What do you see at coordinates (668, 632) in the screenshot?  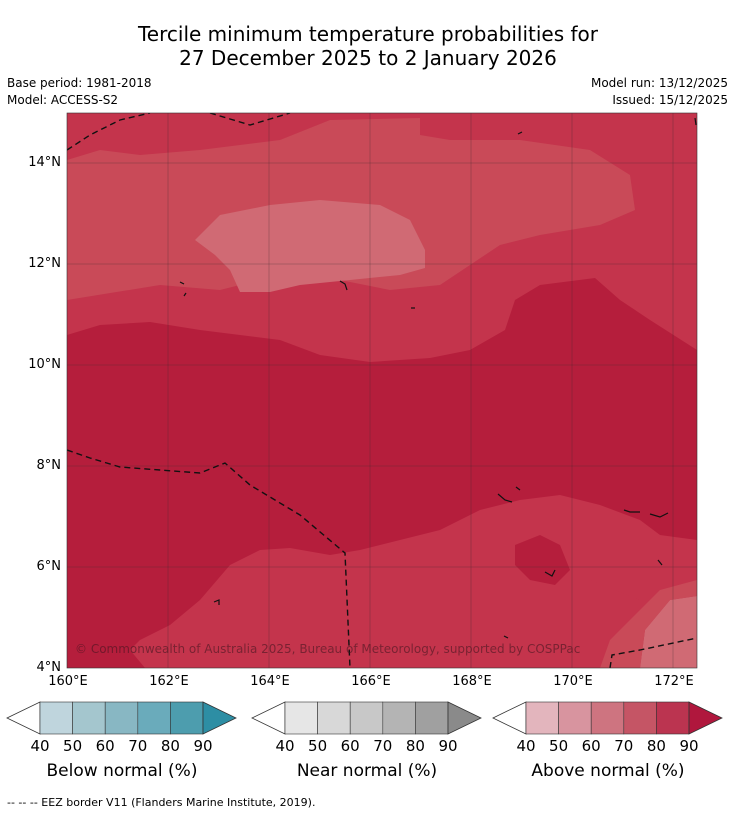 I see `region-above-60-se` at bounding box center [668, 632].